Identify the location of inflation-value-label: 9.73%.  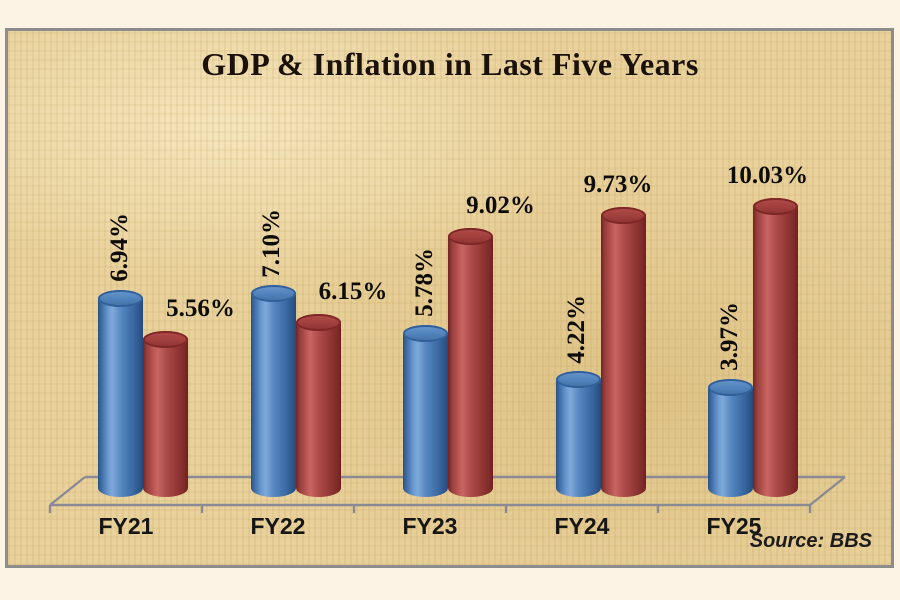
(618, 185).